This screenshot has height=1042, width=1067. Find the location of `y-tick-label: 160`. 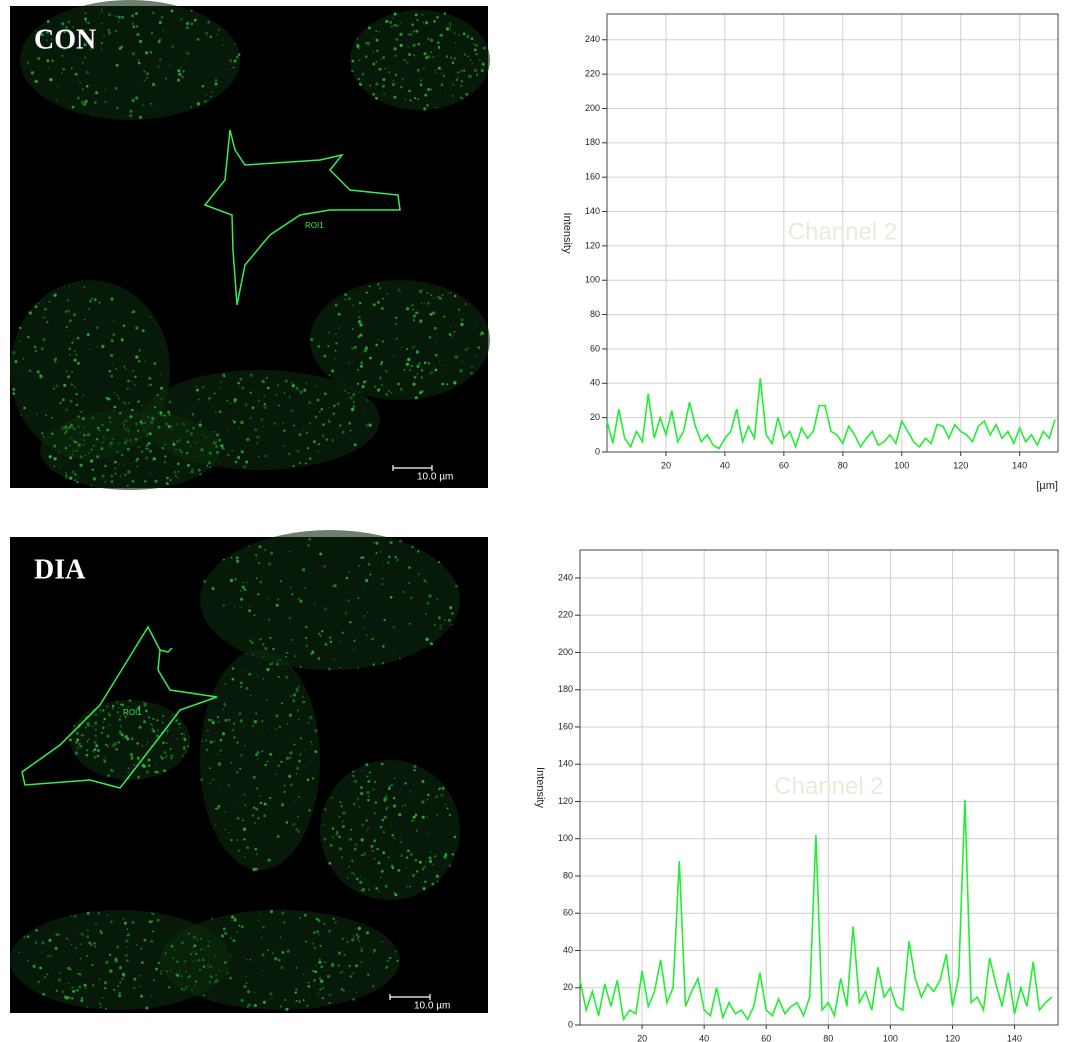

y-tick-label: 160 is located at coordinates (592, 177).